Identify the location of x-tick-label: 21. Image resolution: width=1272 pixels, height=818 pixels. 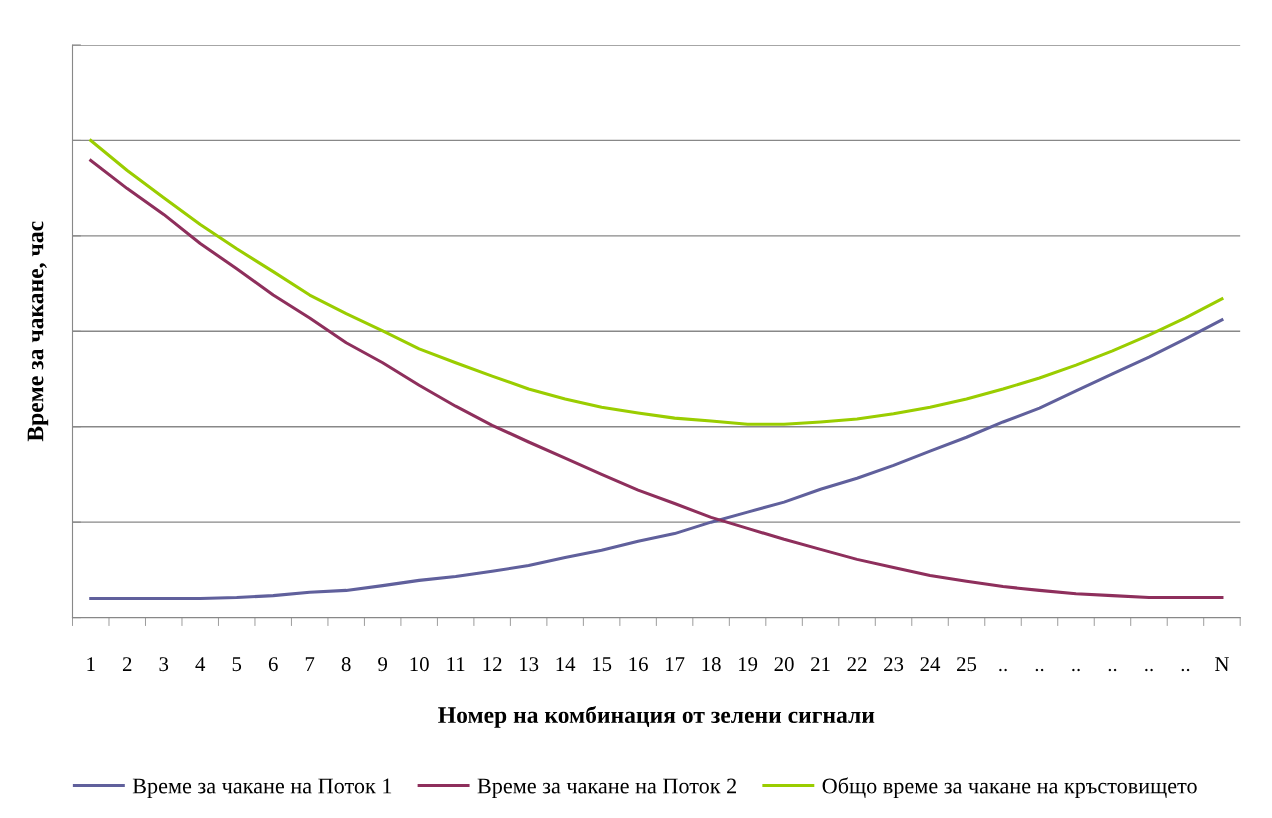
(820, 664).